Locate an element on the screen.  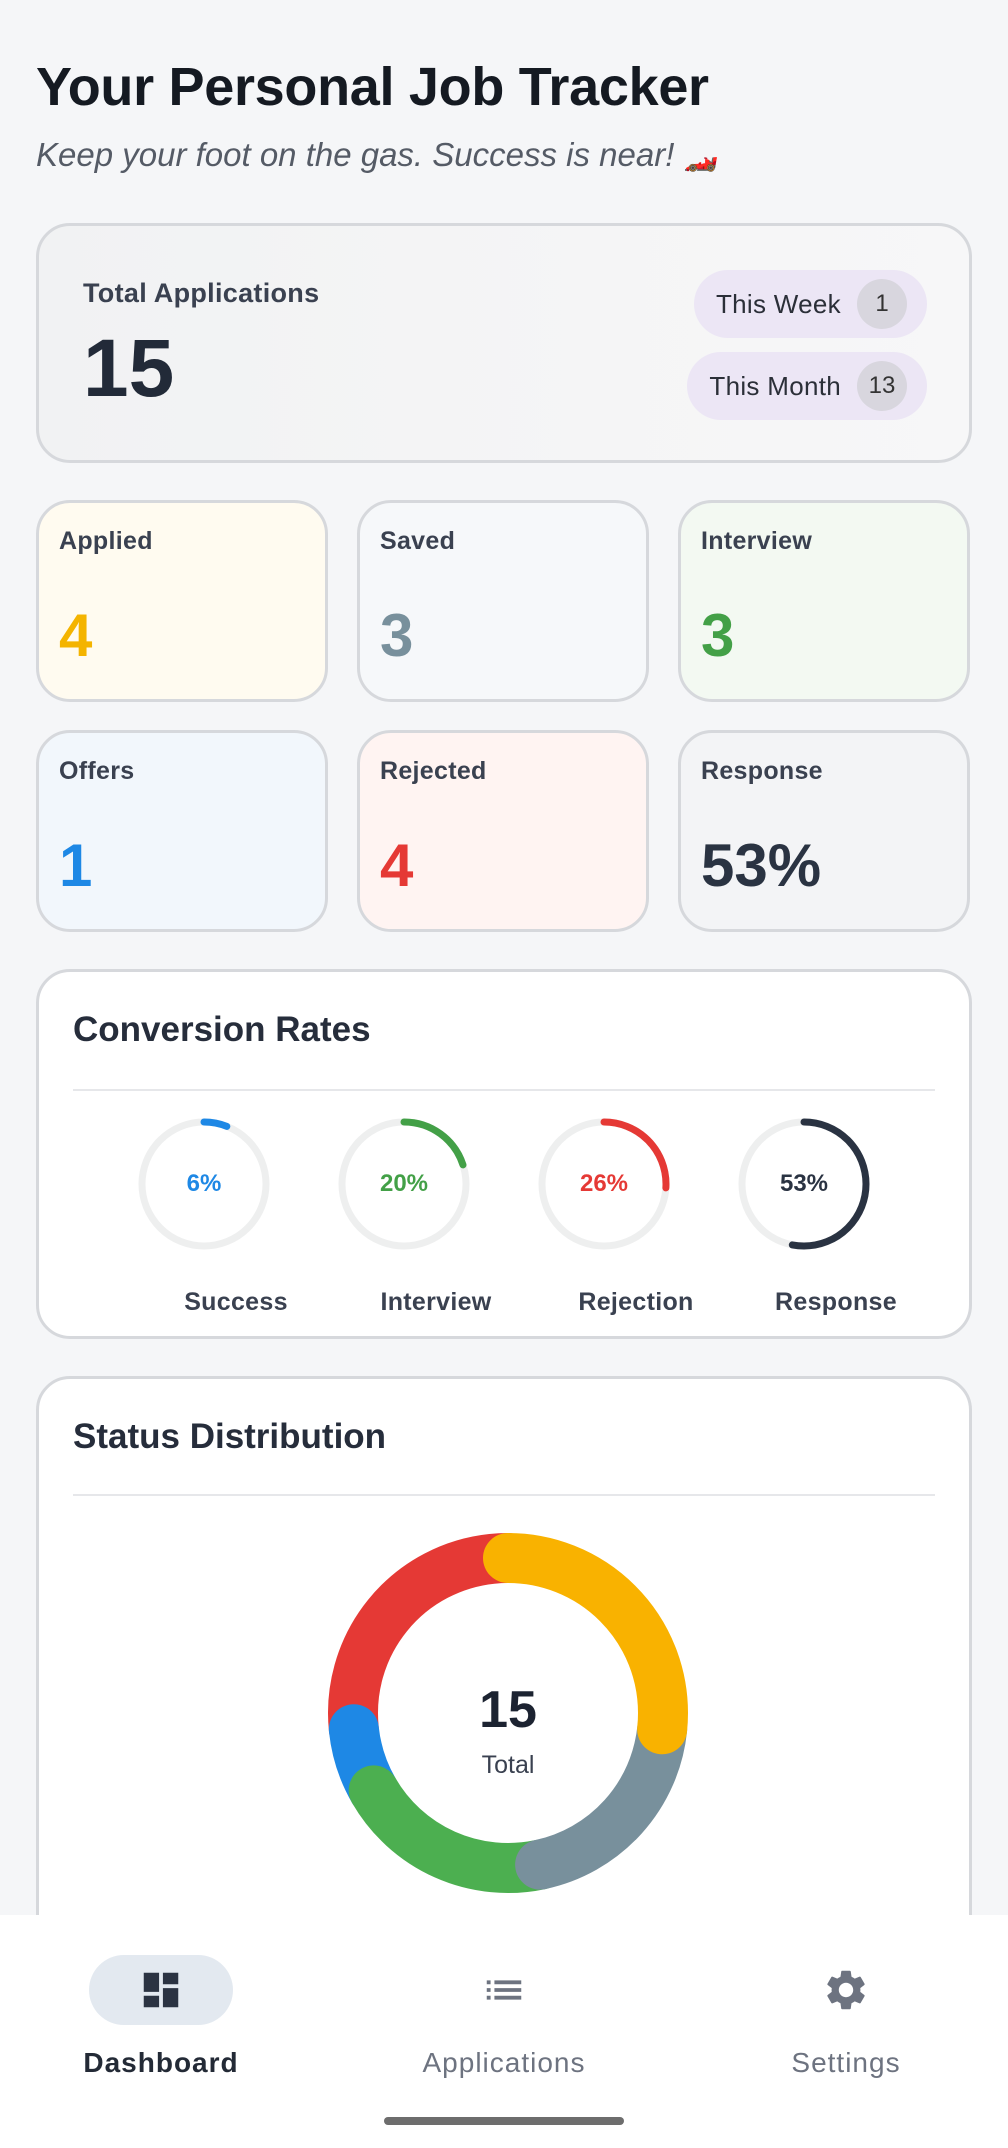
nav-applications: Applications is located at coordinates (504, 2014).